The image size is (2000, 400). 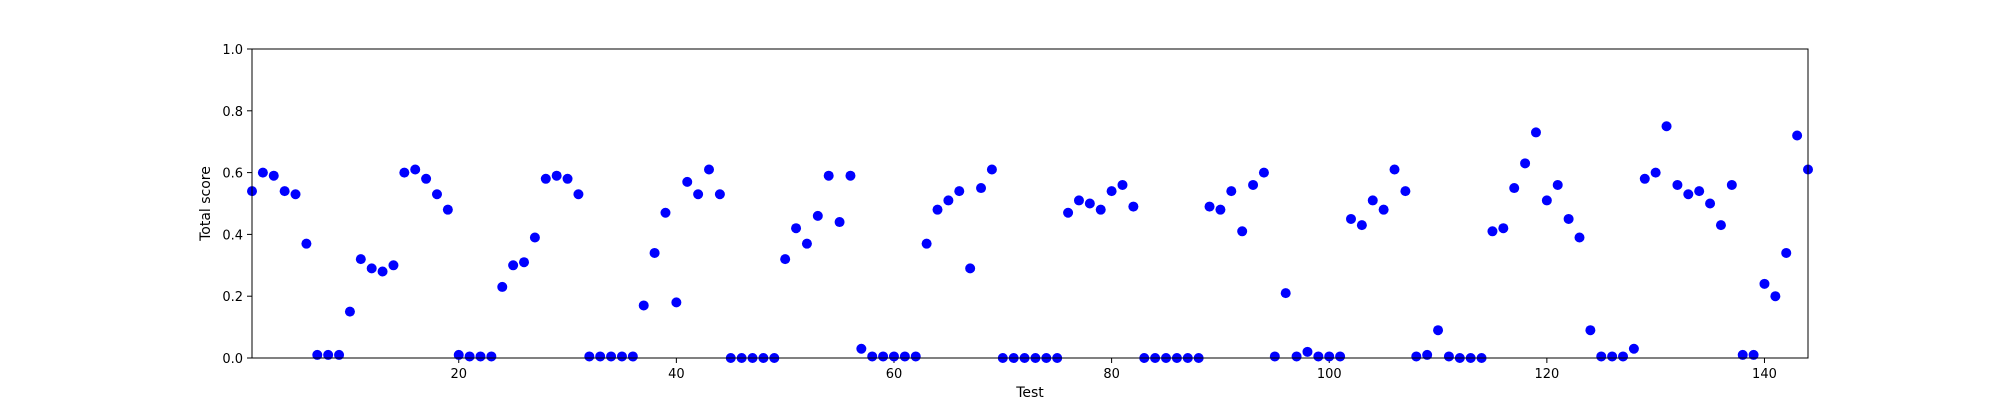 What do you see at coordinates (1329, 374) in the screenshot?
I see `x-tick-label: 100` at bounding box center [1329, 374].